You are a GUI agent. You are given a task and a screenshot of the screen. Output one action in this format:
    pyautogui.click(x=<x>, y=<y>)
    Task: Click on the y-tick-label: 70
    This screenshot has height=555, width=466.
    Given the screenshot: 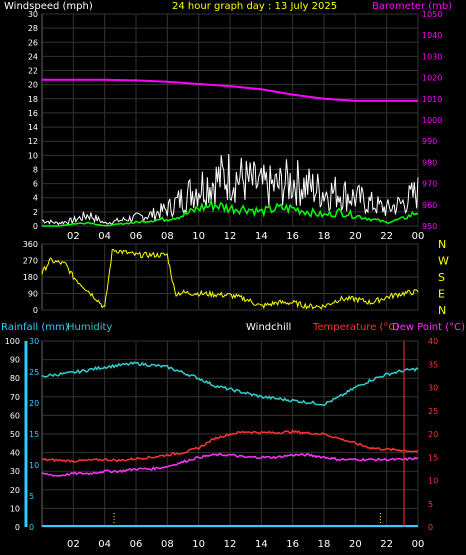 What is the action you would take?
    pyautogui.click(x=15, y=397)
    